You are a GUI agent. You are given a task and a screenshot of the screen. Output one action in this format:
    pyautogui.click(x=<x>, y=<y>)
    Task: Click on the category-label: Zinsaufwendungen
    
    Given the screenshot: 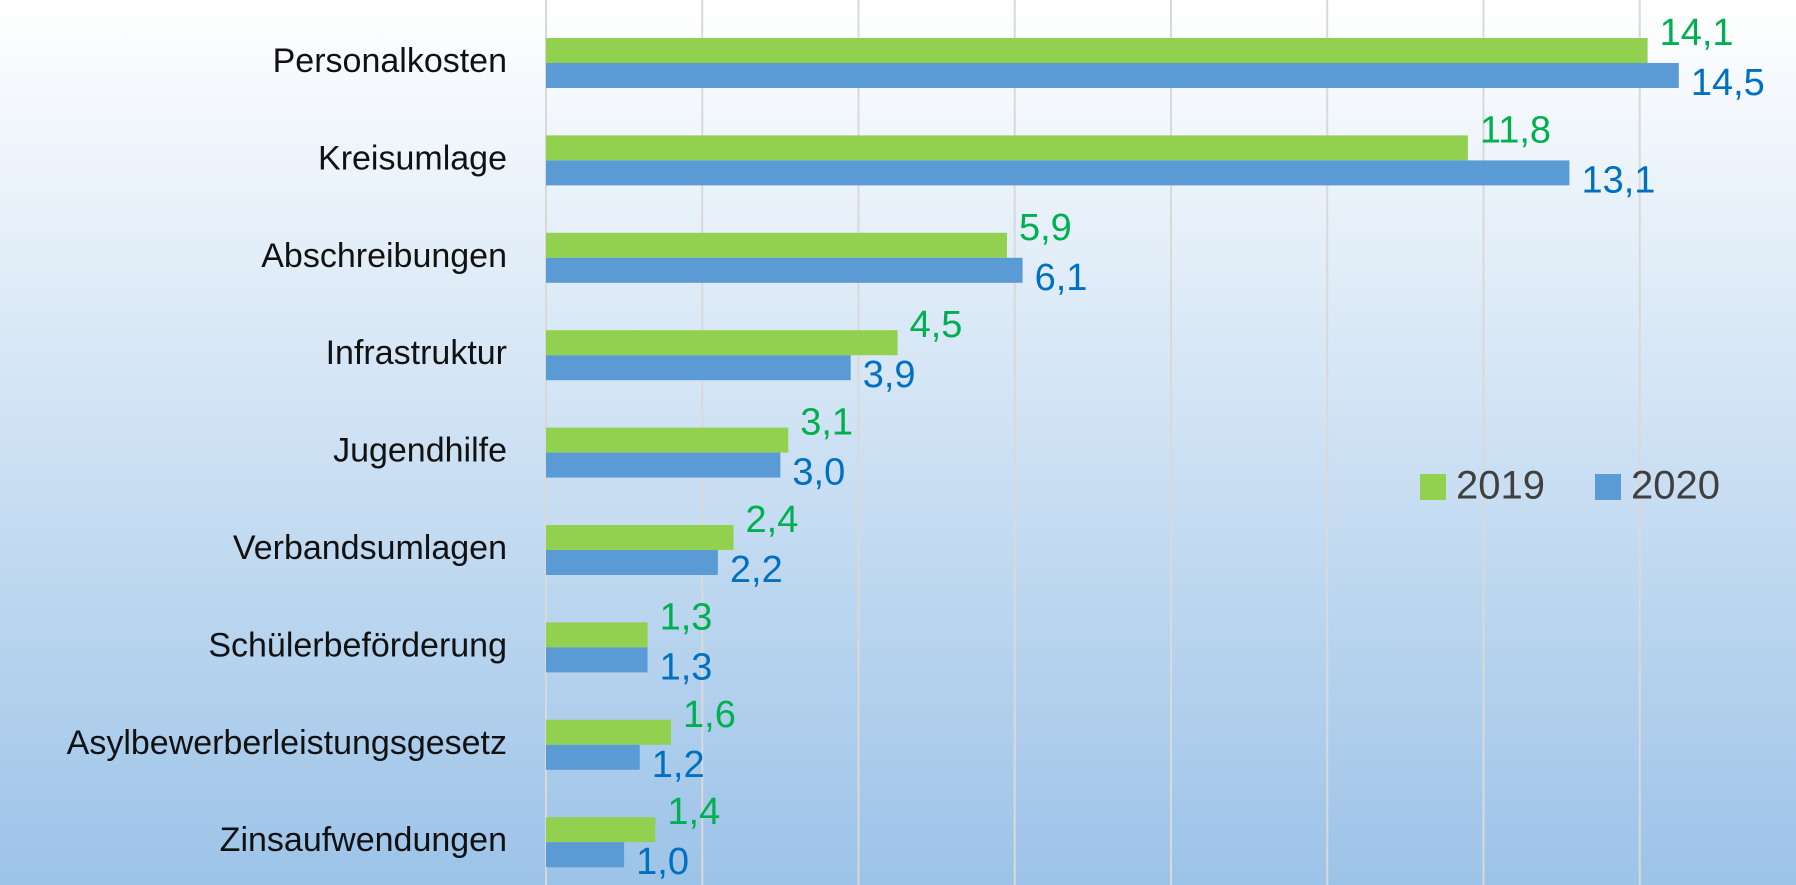 What is the action you would take?
    pyautogui.click(x=363, y=840)
    